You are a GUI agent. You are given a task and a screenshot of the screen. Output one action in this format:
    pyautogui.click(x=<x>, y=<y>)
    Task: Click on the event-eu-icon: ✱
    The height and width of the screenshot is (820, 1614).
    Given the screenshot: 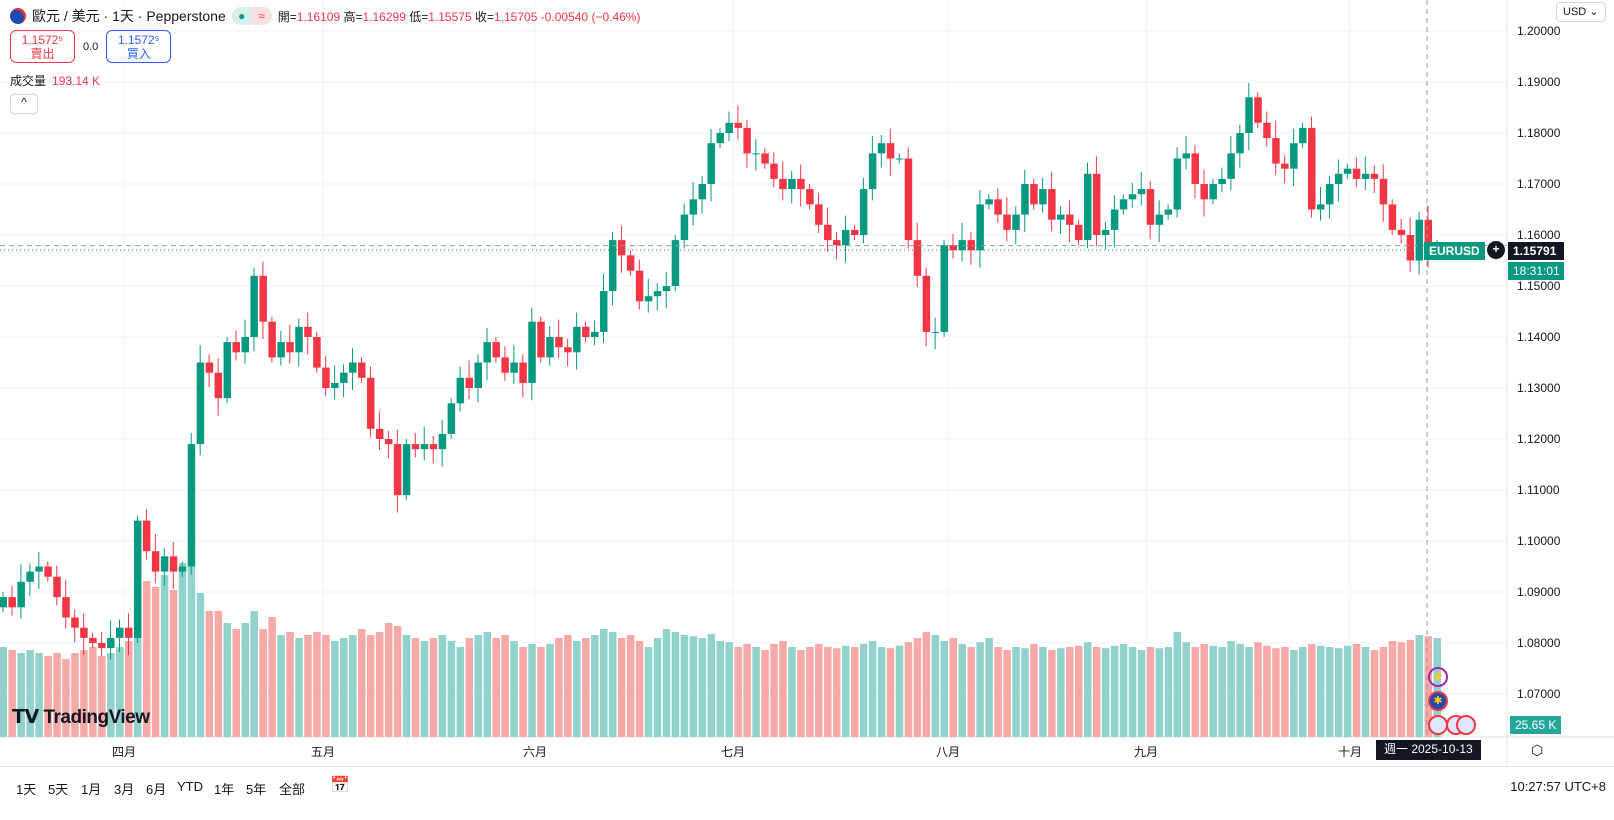 What is the action you would take?
    pyautogui.click(x=1438, y=701)
    